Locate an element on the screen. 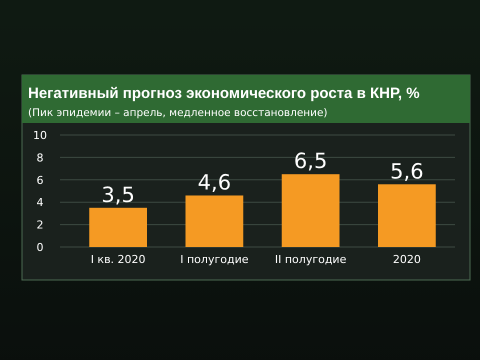 This screenshot has height=360, width=480. chart-subtitle: (Пик эпидемии – апрель, медленное восстановление) is located at coordinates (178, 113).